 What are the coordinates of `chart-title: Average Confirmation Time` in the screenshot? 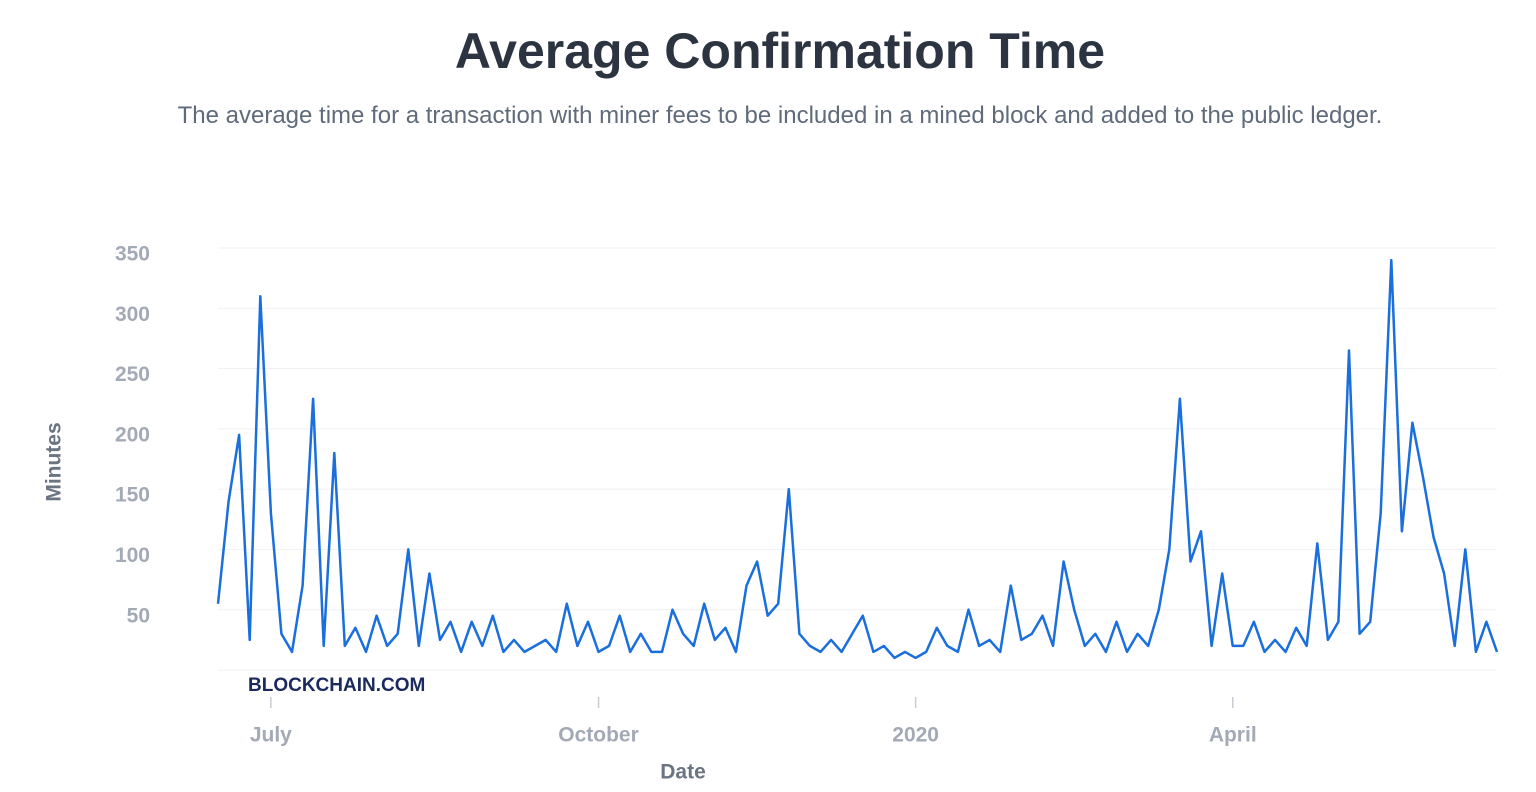 It's located at (780, 51).